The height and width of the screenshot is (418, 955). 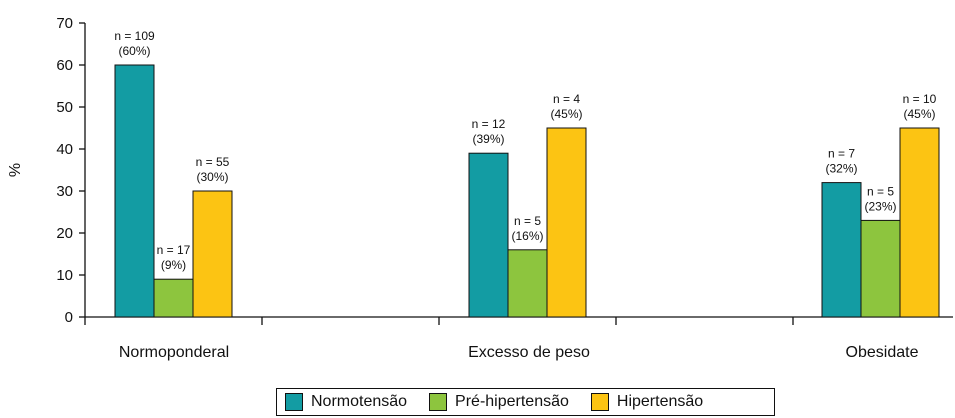 I want to click on data-label: (32%), so click(x=841, y=169).